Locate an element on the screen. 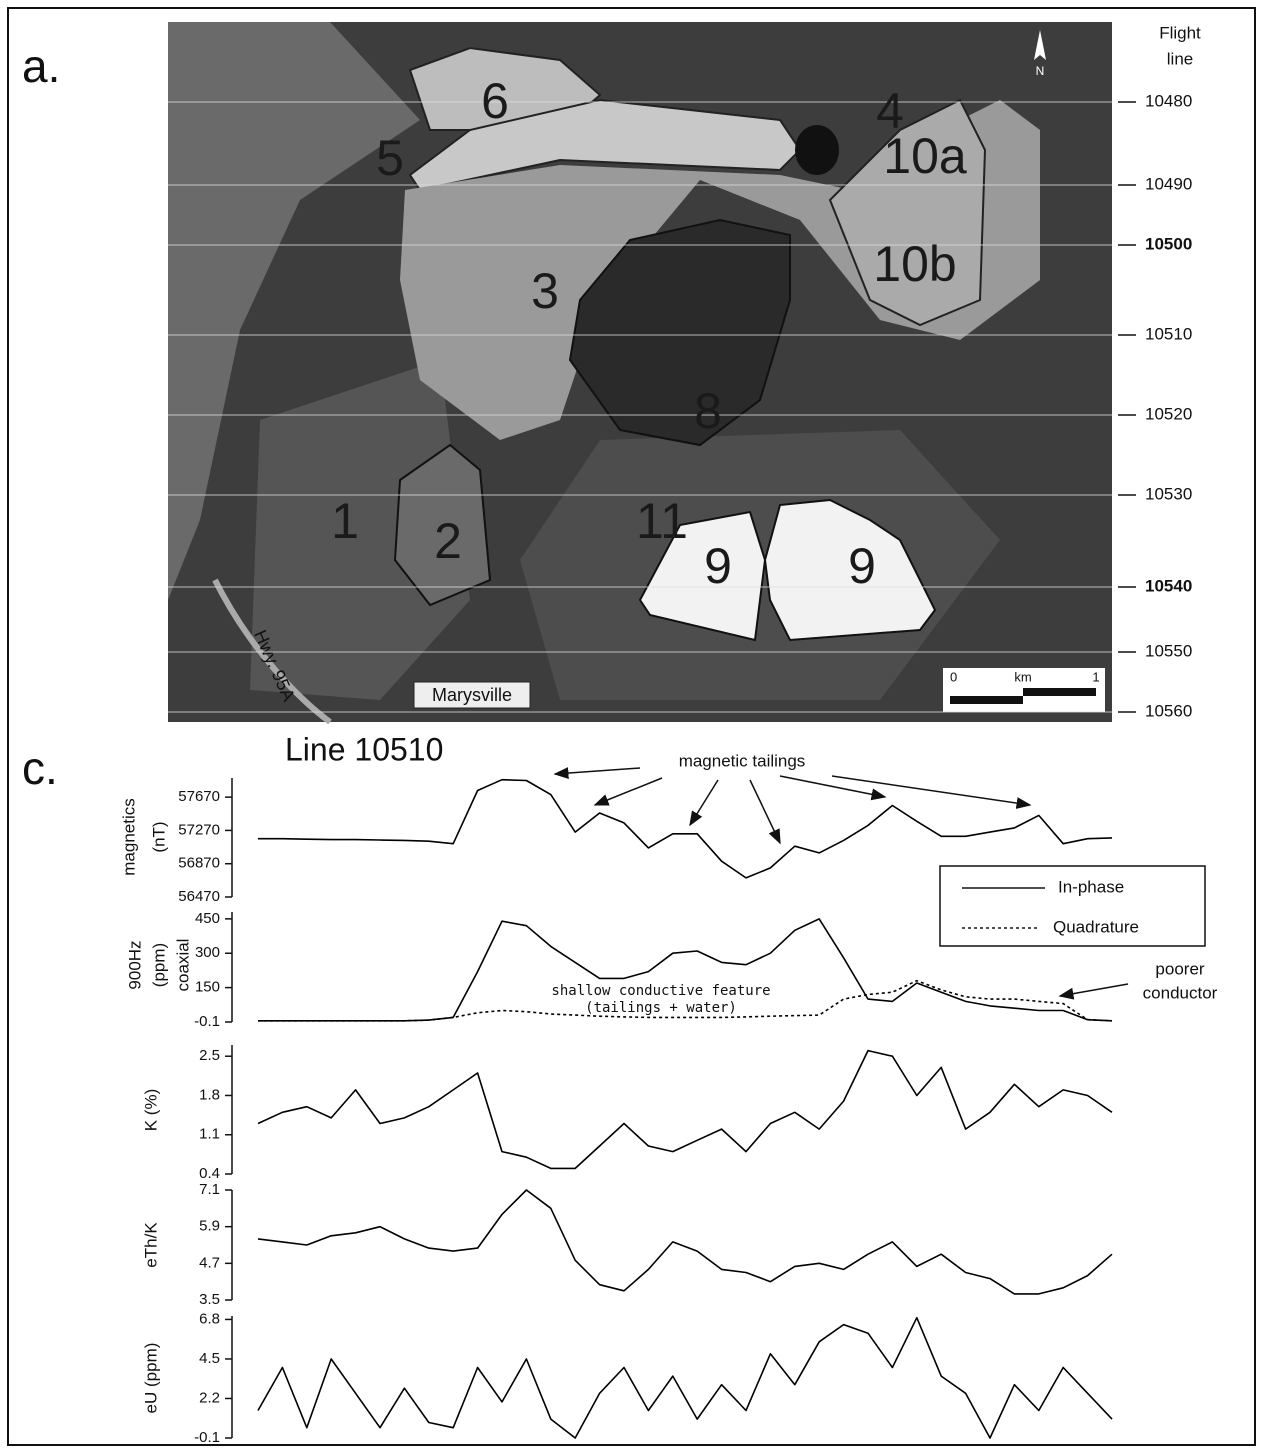 The image size is (1263, 1454). chart-title: Line 10510 is located at coordinates (364, 749).